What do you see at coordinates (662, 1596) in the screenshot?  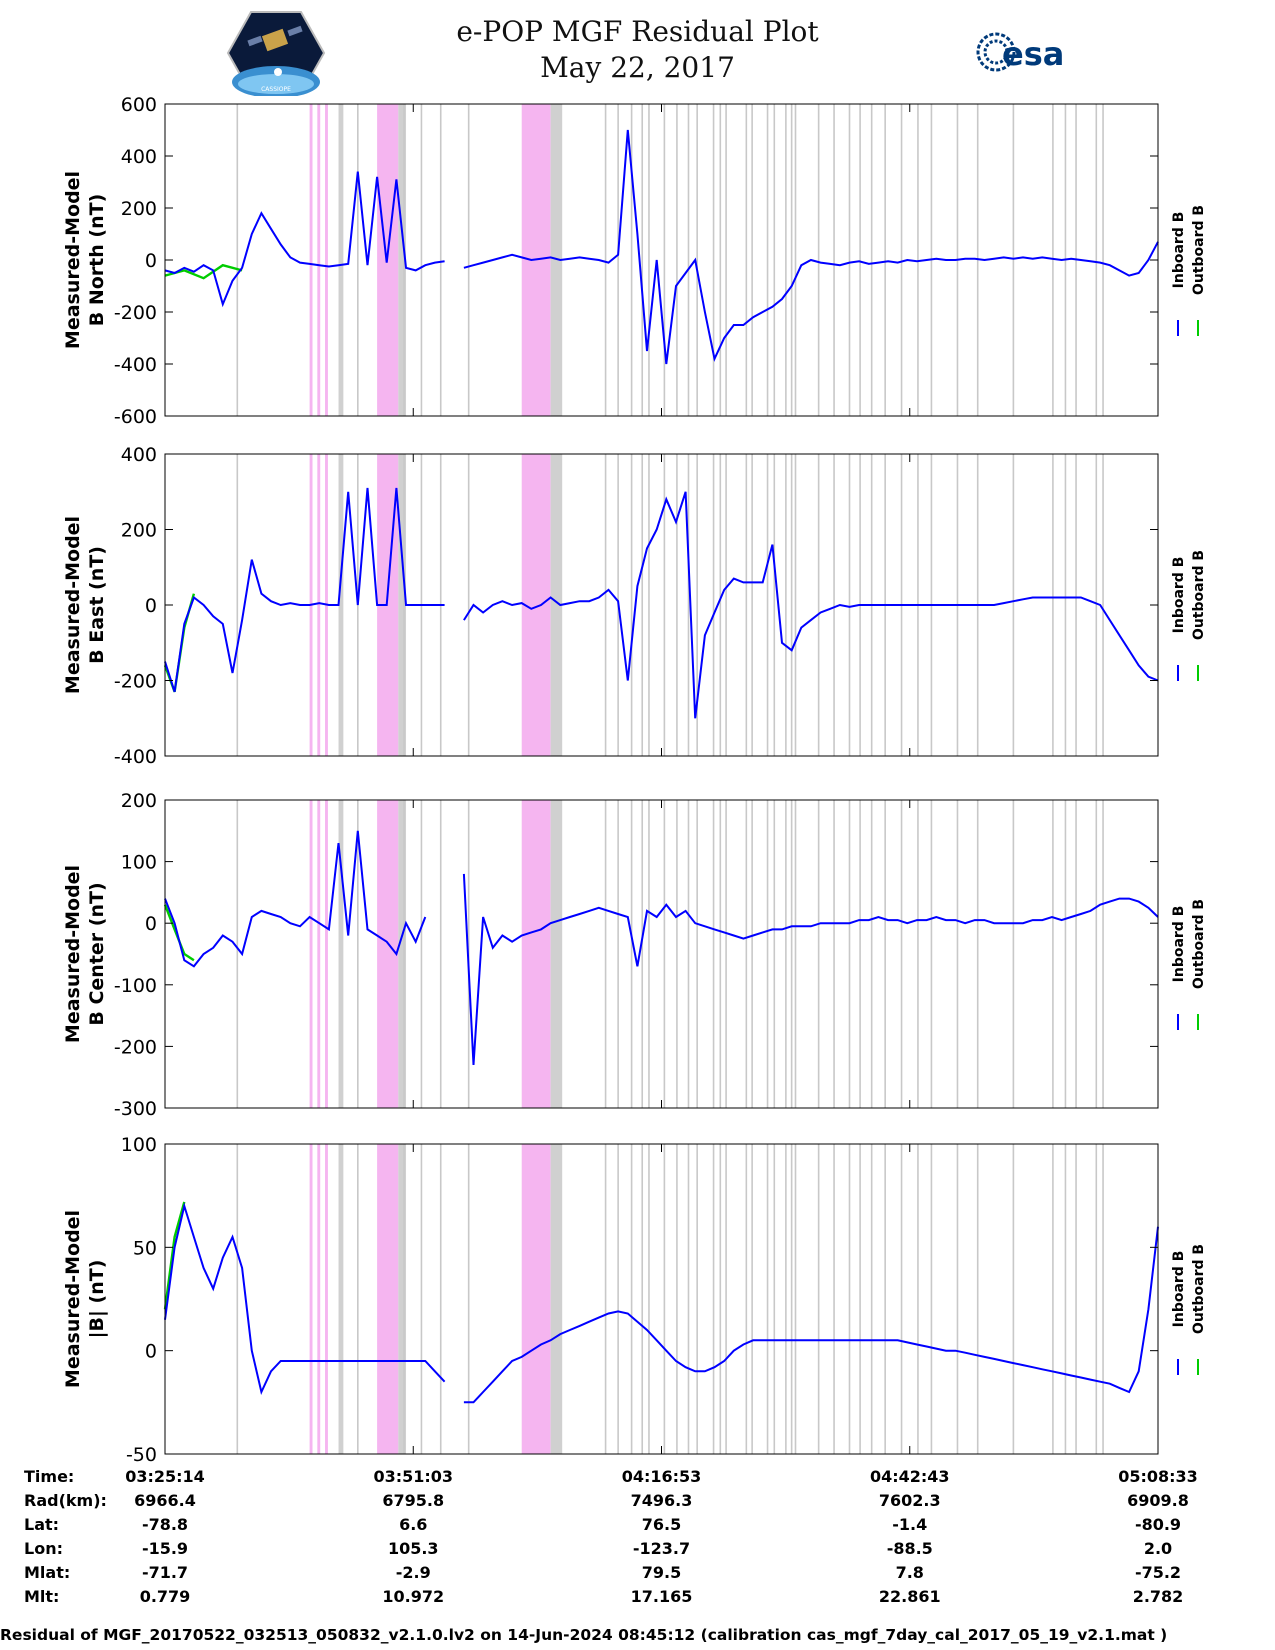 I see `info-value: 17.165` at bounding box center [662, 1596].